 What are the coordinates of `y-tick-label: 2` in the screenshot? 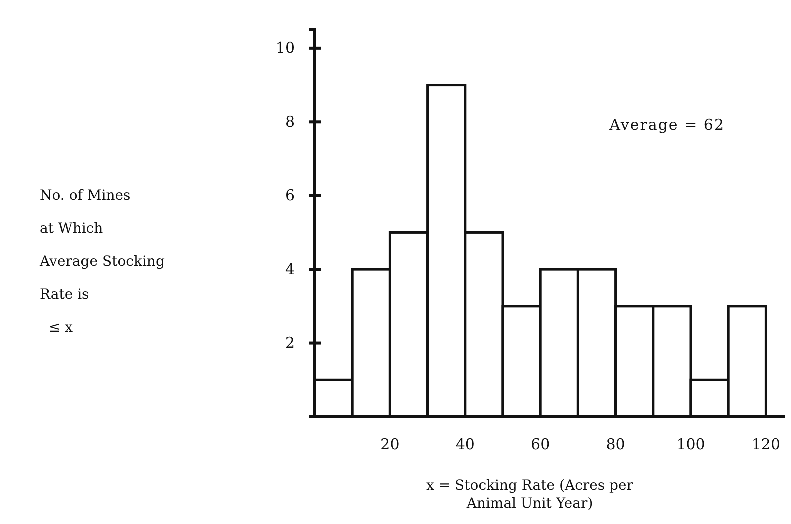 It's located at (290, 343).